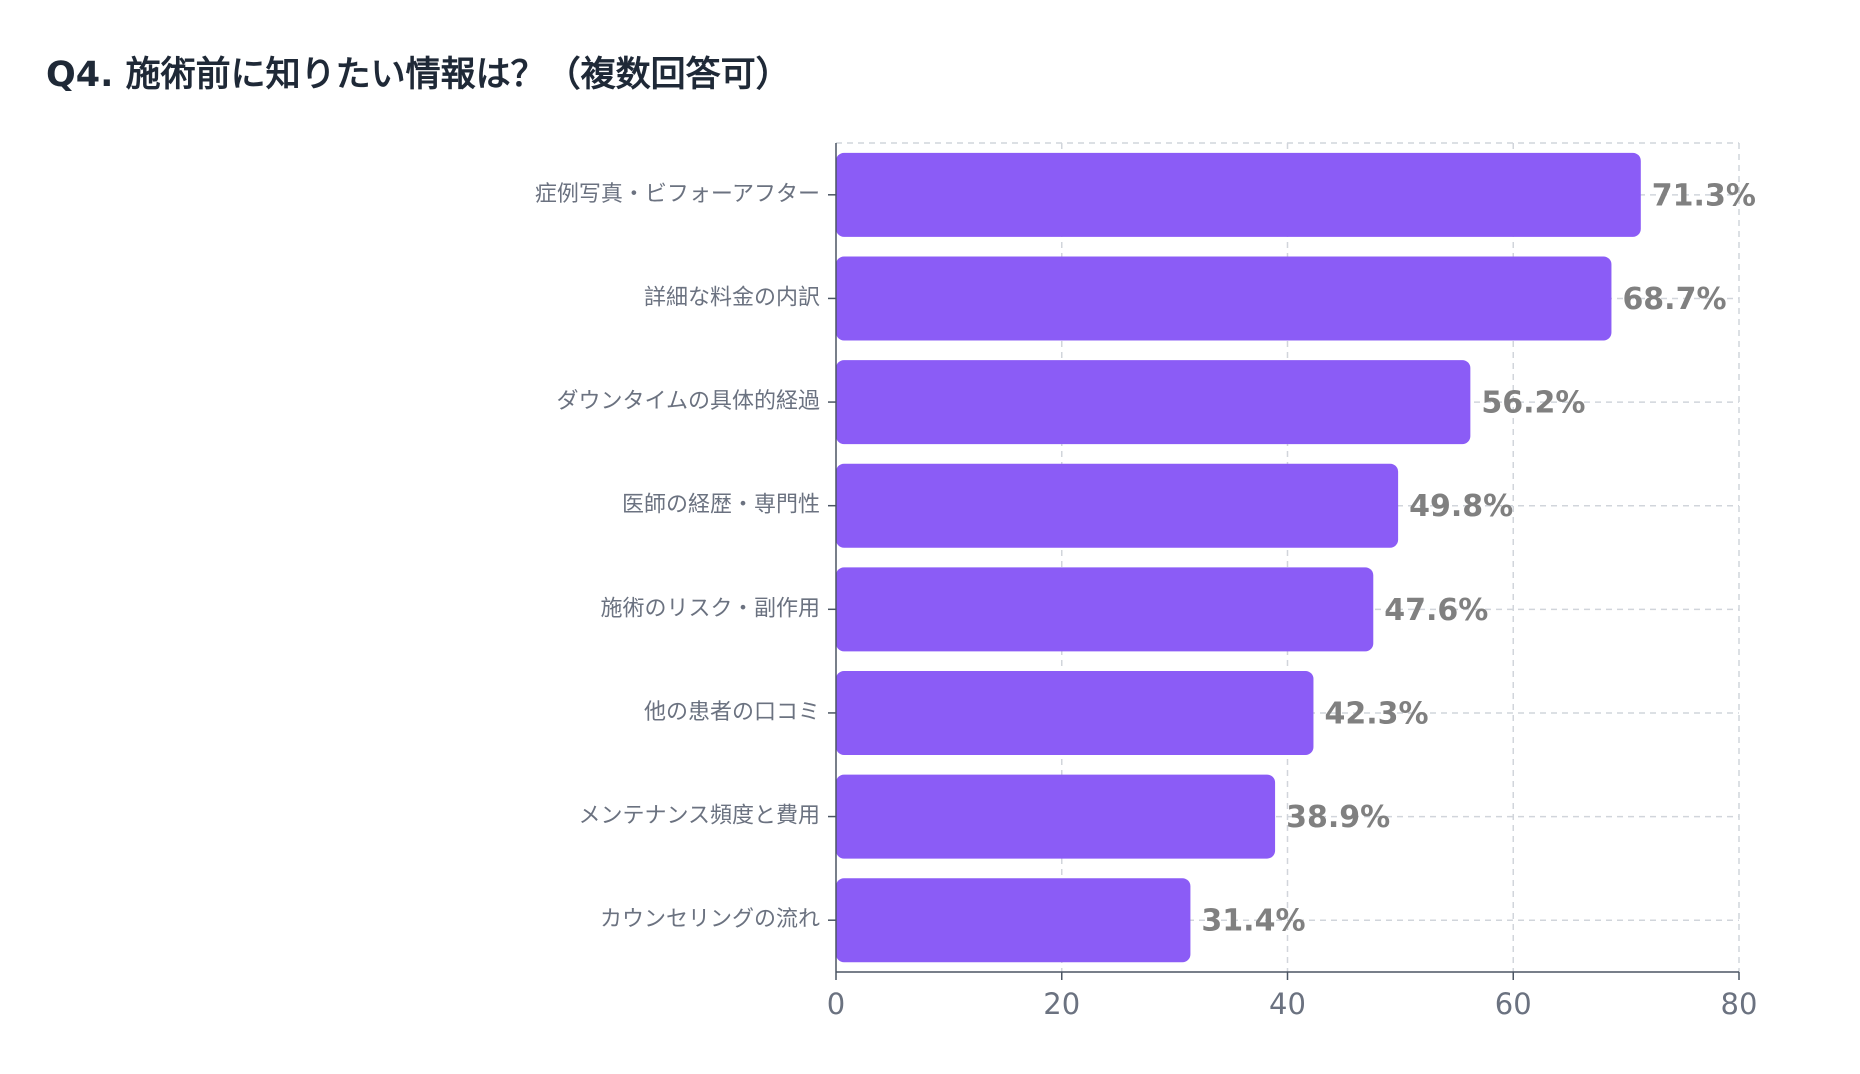 Image resolution: width=1860 pixels, height=1074 pixels. What do you see at coordinates (677, 194) in the screenshot?
I see `category-label: 症例写真・ビフォーアフター` at bounding box center [677, 194].